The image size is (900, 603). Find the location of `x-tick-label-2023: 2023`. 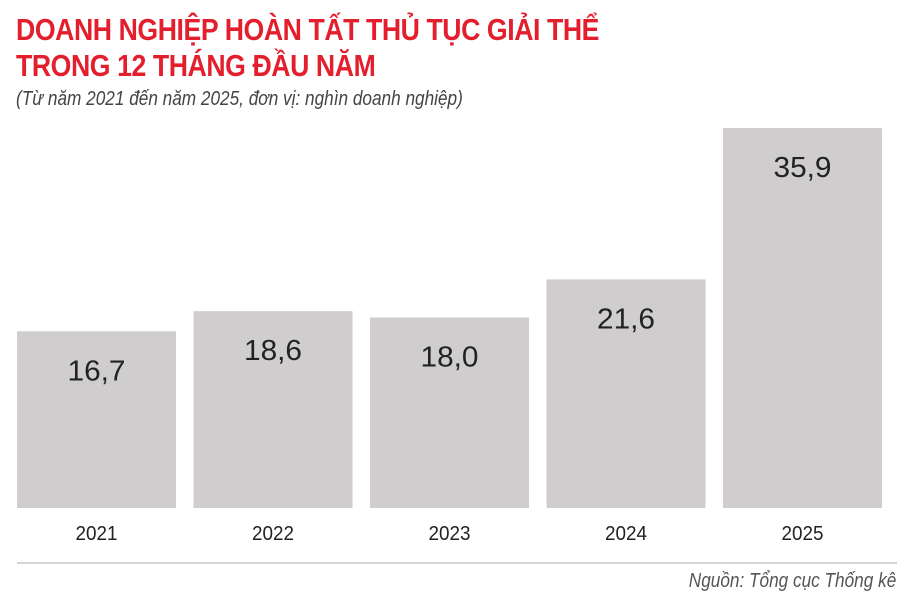

x-tick-label-2023: 2023 is located at coordinates (450, 534).